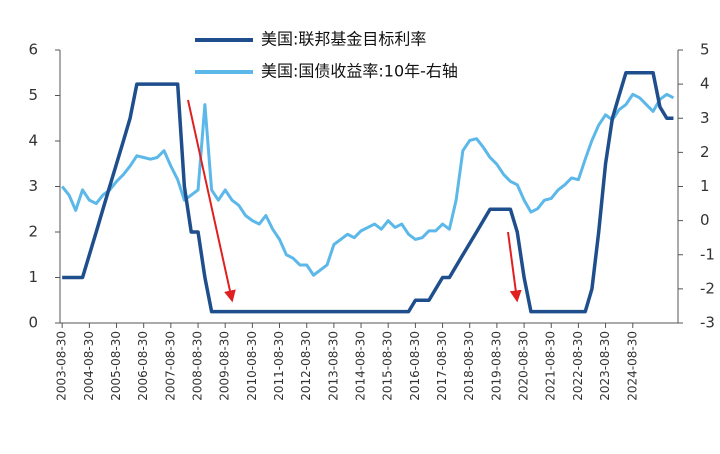 The width and height of the screenshot is (720, 454). I want to click on y2-tick-label: 5, so click(705, 50).